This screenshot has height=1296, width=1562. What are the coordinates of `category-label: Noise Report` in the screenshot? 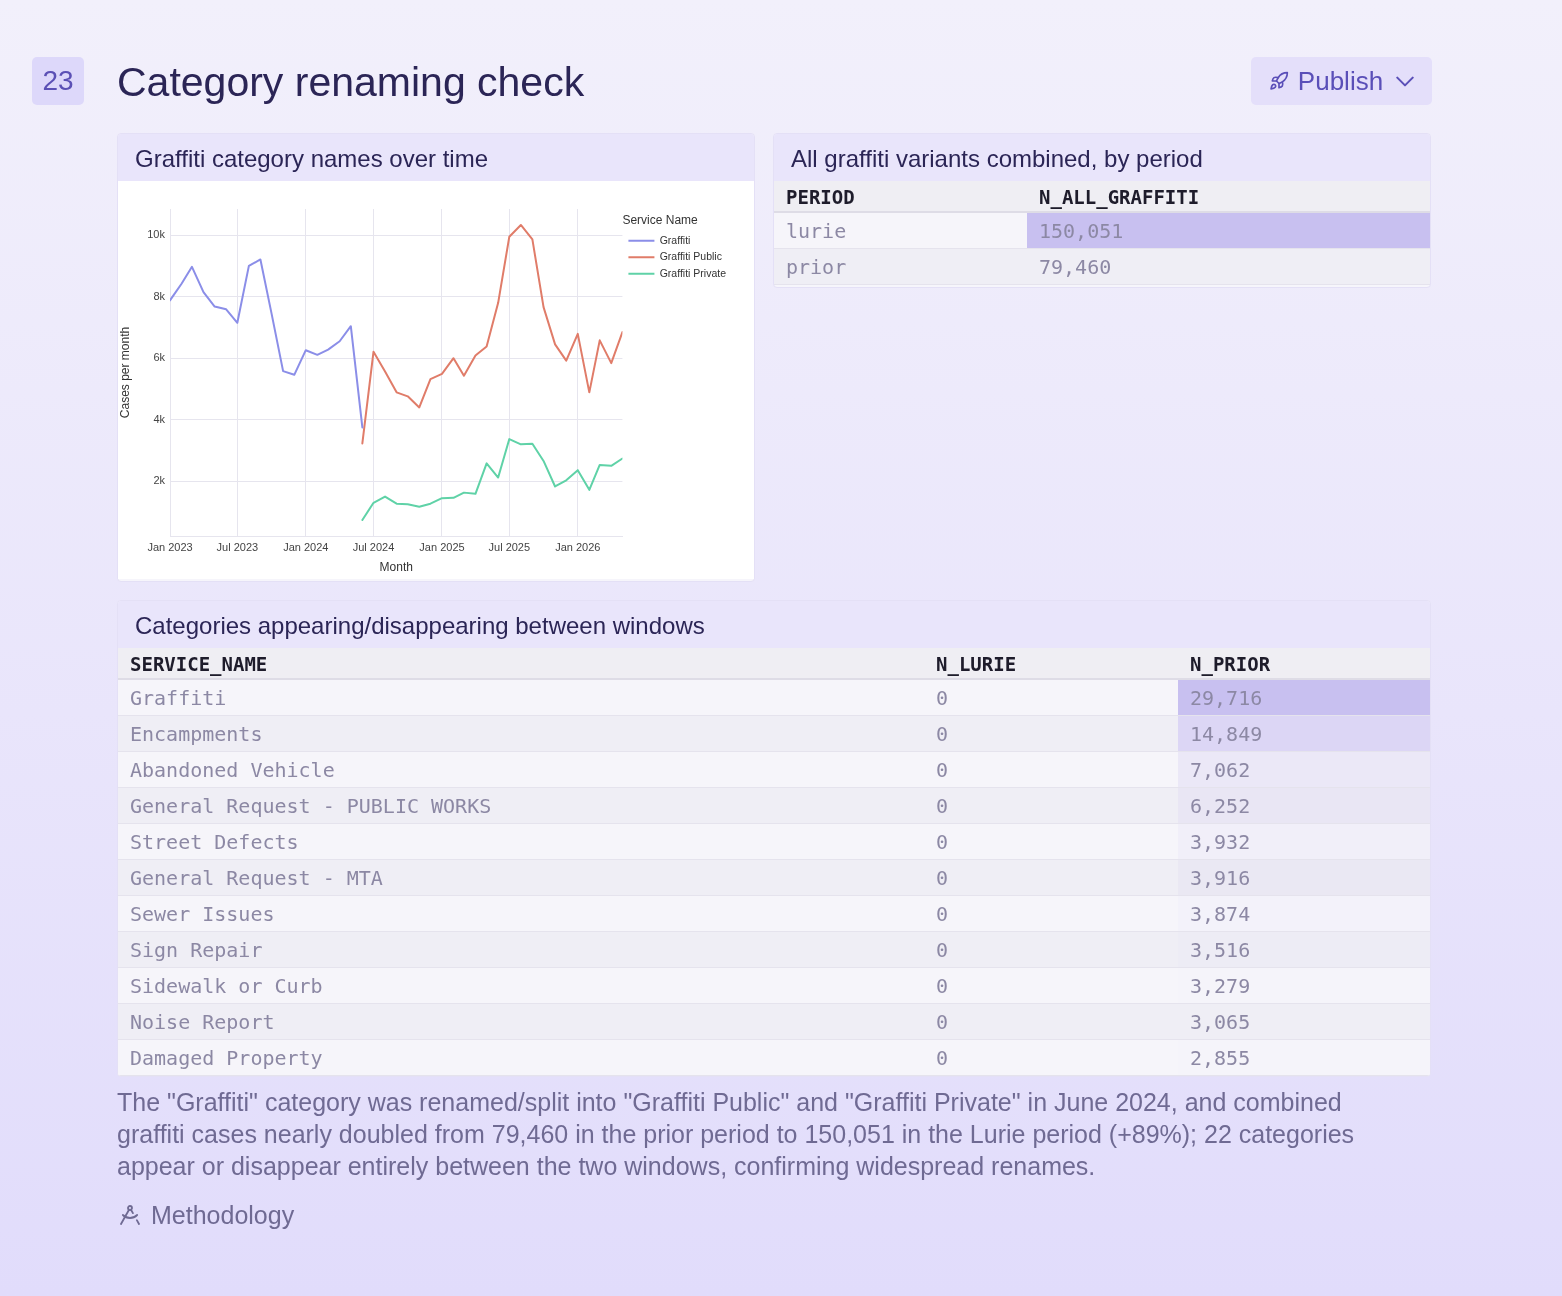 It's located at (521, 1022).